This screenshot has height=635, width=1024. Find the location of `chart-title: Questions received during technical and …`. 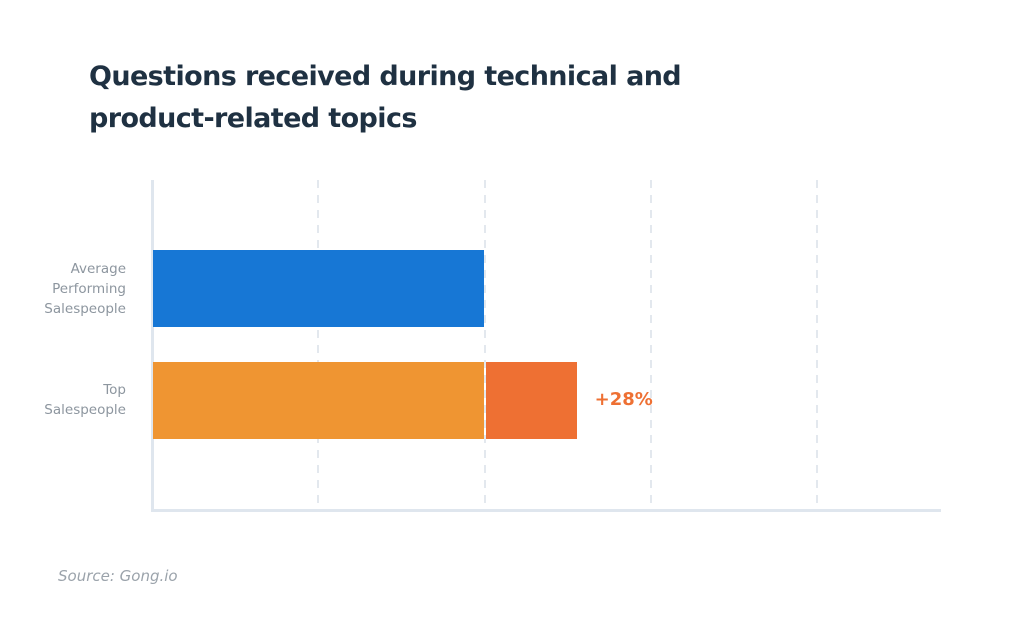

chart-title: Questions received during technical and … is located at coordinates (439, 98).